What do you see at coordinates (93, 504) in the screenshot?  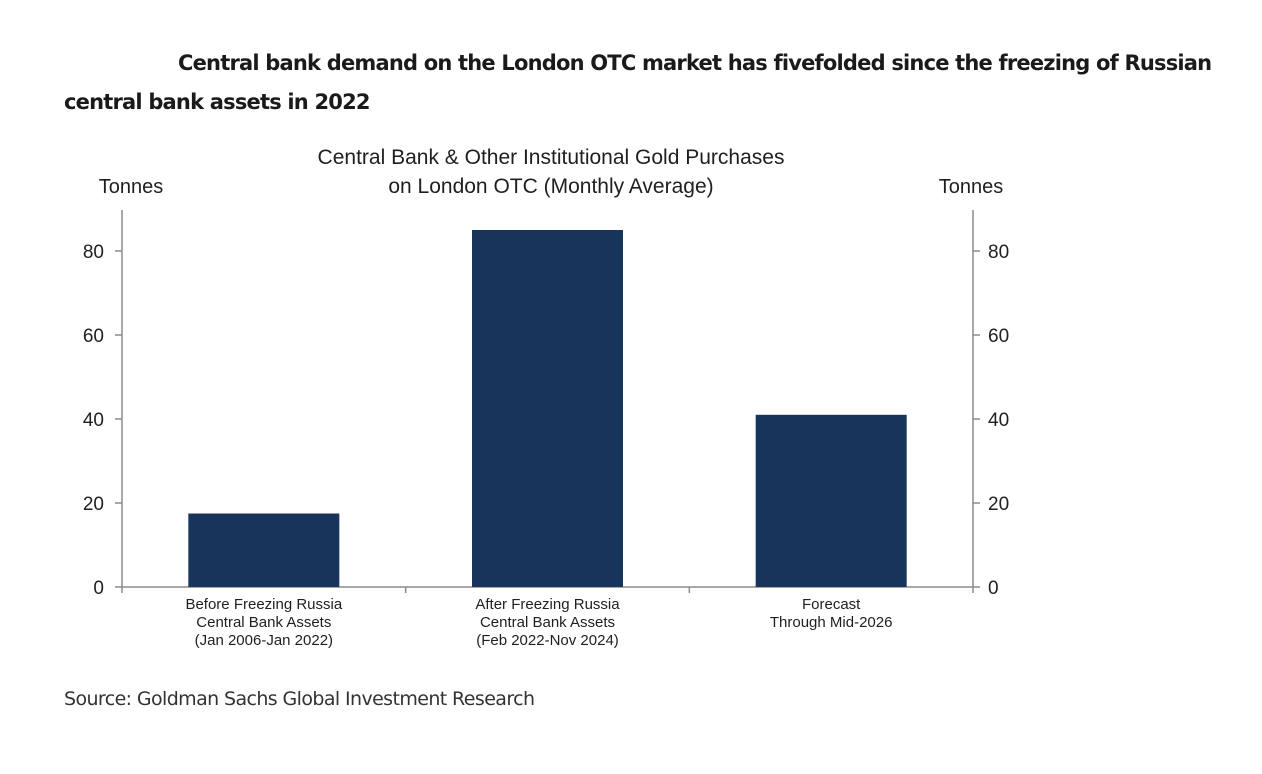 I see `y-tick-label-left: 20` at bounding box center [93, 504].